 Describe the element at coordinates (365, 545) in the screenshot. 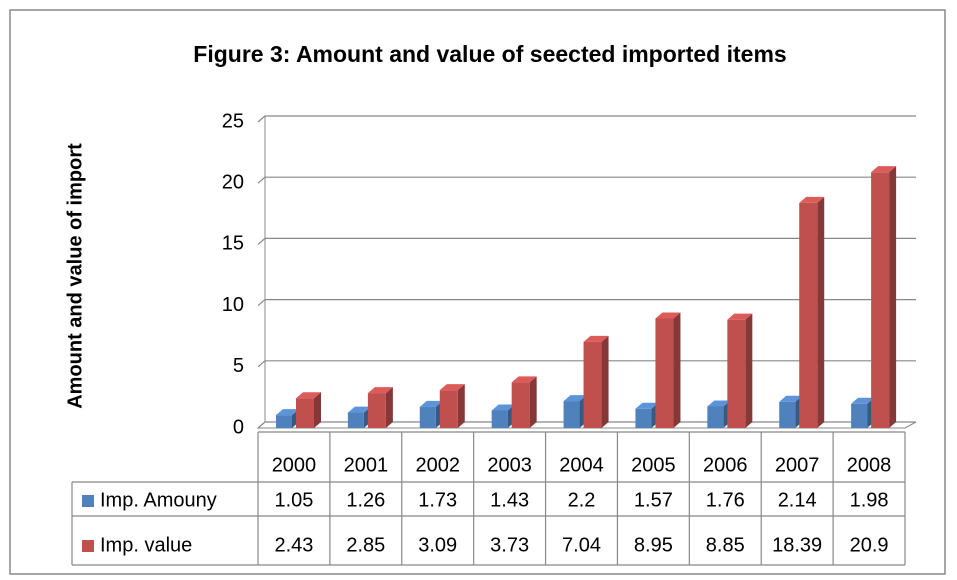

I see `table-value: 2.85` at that location.